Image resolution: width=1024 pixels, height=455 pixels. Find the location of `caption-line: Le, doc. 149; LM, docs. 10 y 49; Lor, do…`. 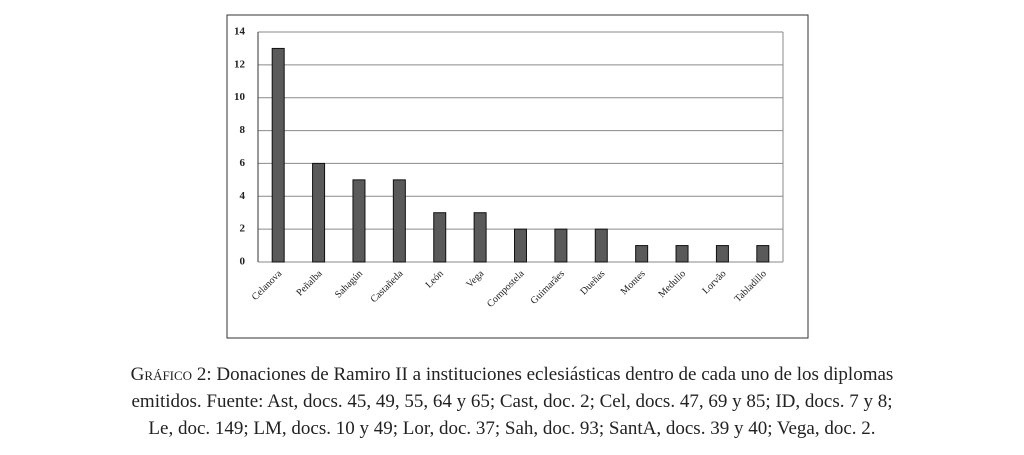

caption-line: Le, doc. 149; LM, docs. 10 y 49; Lor, do… is located at coordinates (511, 428).